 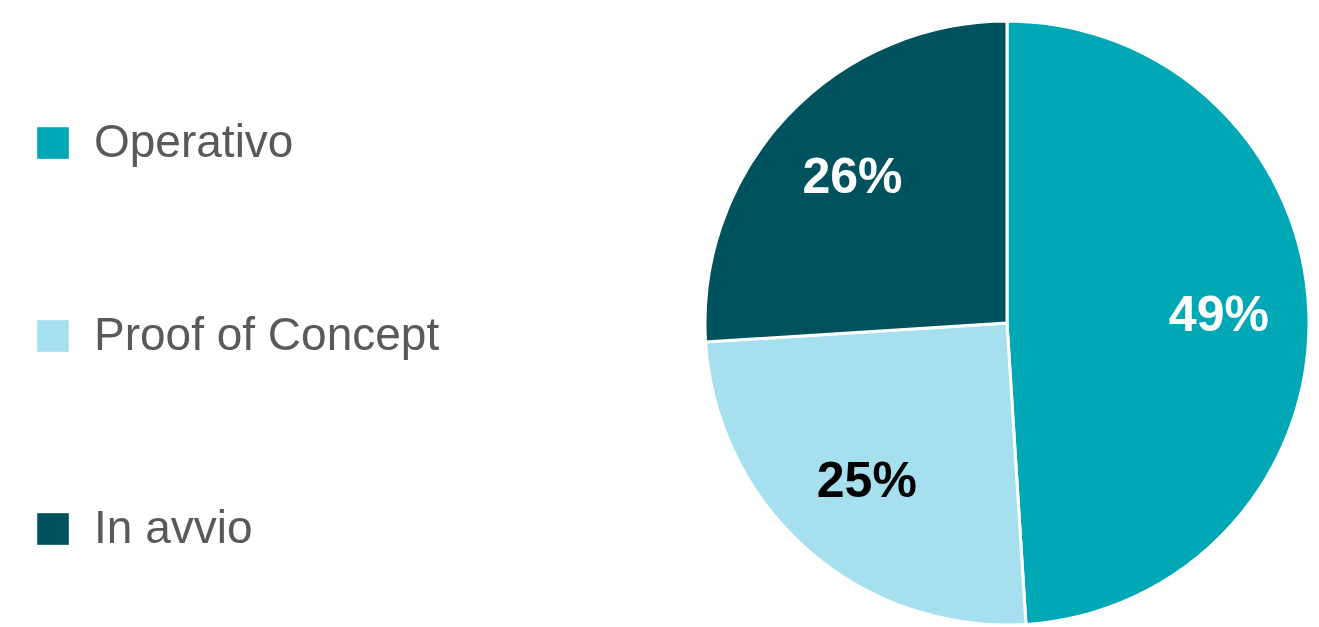 What do you see at coordinates (194, 141) in the screenshot?
I see `legend-label: Operativo` at bounding box center [194, 141].